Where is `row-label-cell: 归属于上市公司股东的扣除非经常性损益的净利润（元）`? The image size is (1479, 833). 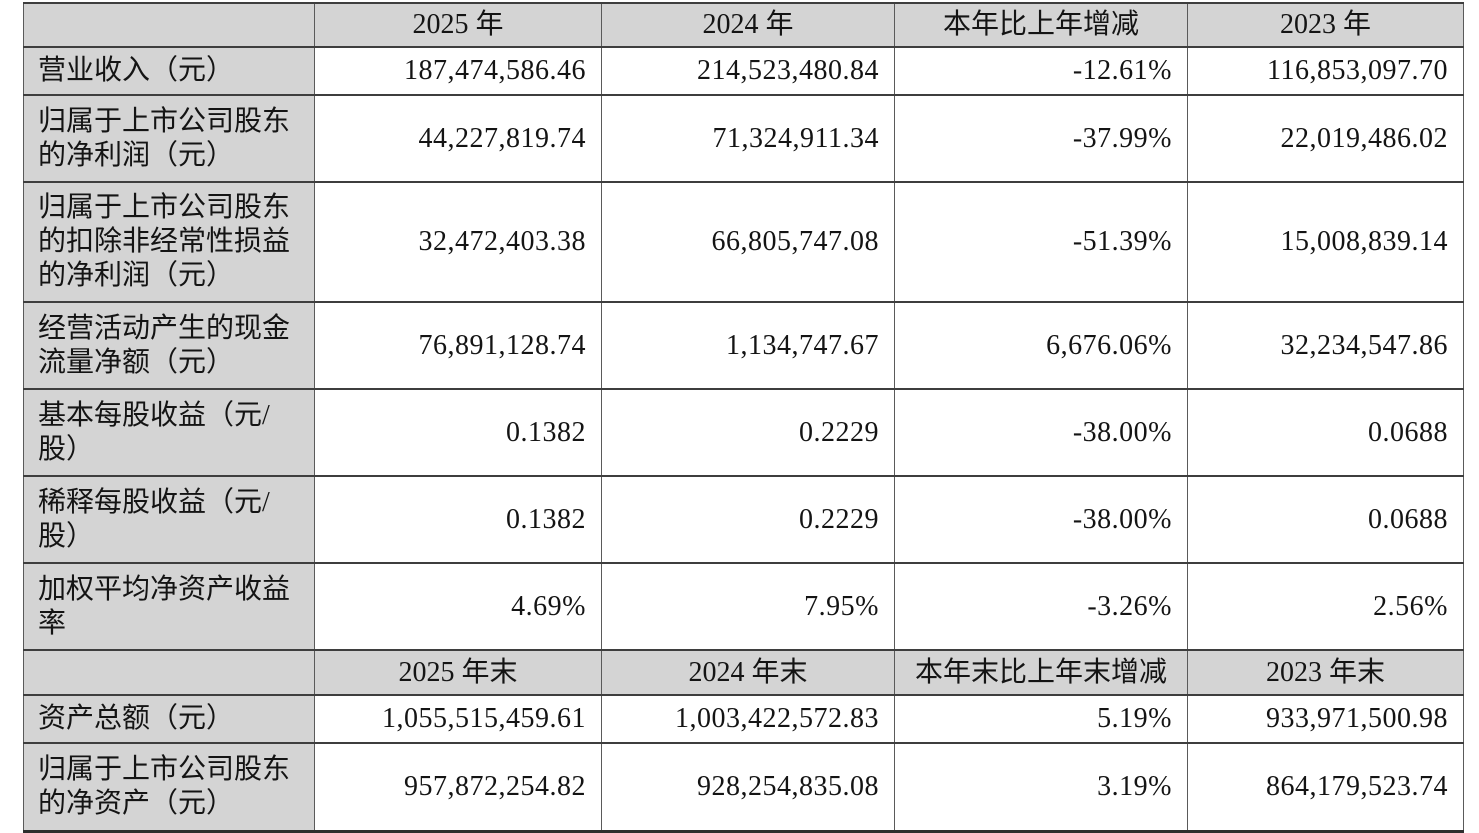 row-label-cell: 归属于上市公司股东的扣除非经常性损益的净利润（元） is located at coordinates (169, 242).